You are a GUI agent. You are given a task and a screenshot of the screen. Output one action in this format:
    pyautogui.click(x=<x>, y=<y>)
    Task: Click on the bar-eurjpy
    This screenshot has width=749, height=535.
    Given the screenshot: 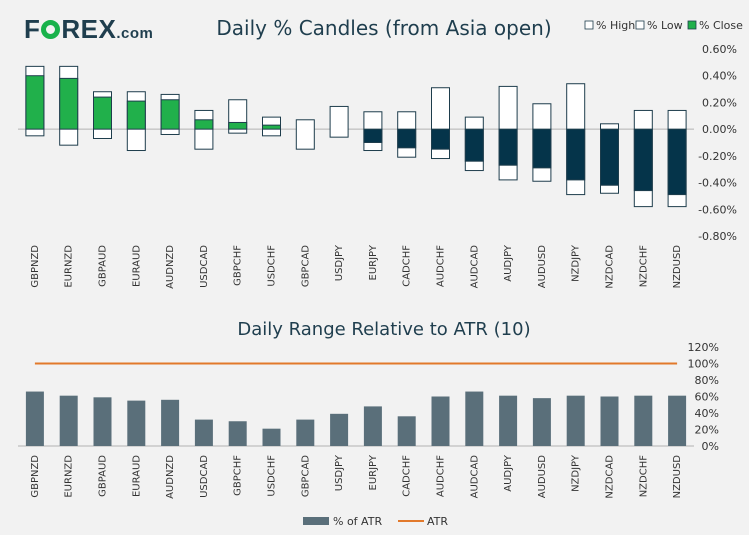 What is the action you would take?
    pyautogui.click(x=372, y=426)
    